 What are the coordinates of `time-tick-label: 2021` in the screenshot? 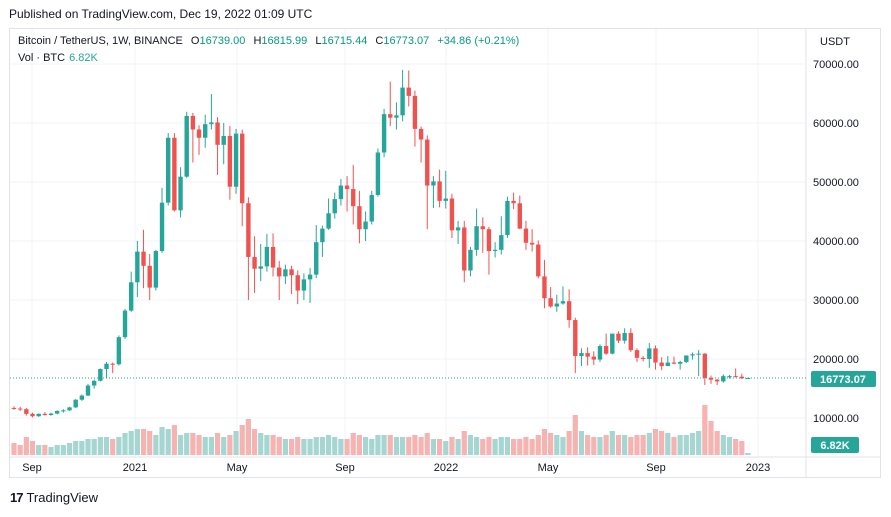 It's located at (135, 468).